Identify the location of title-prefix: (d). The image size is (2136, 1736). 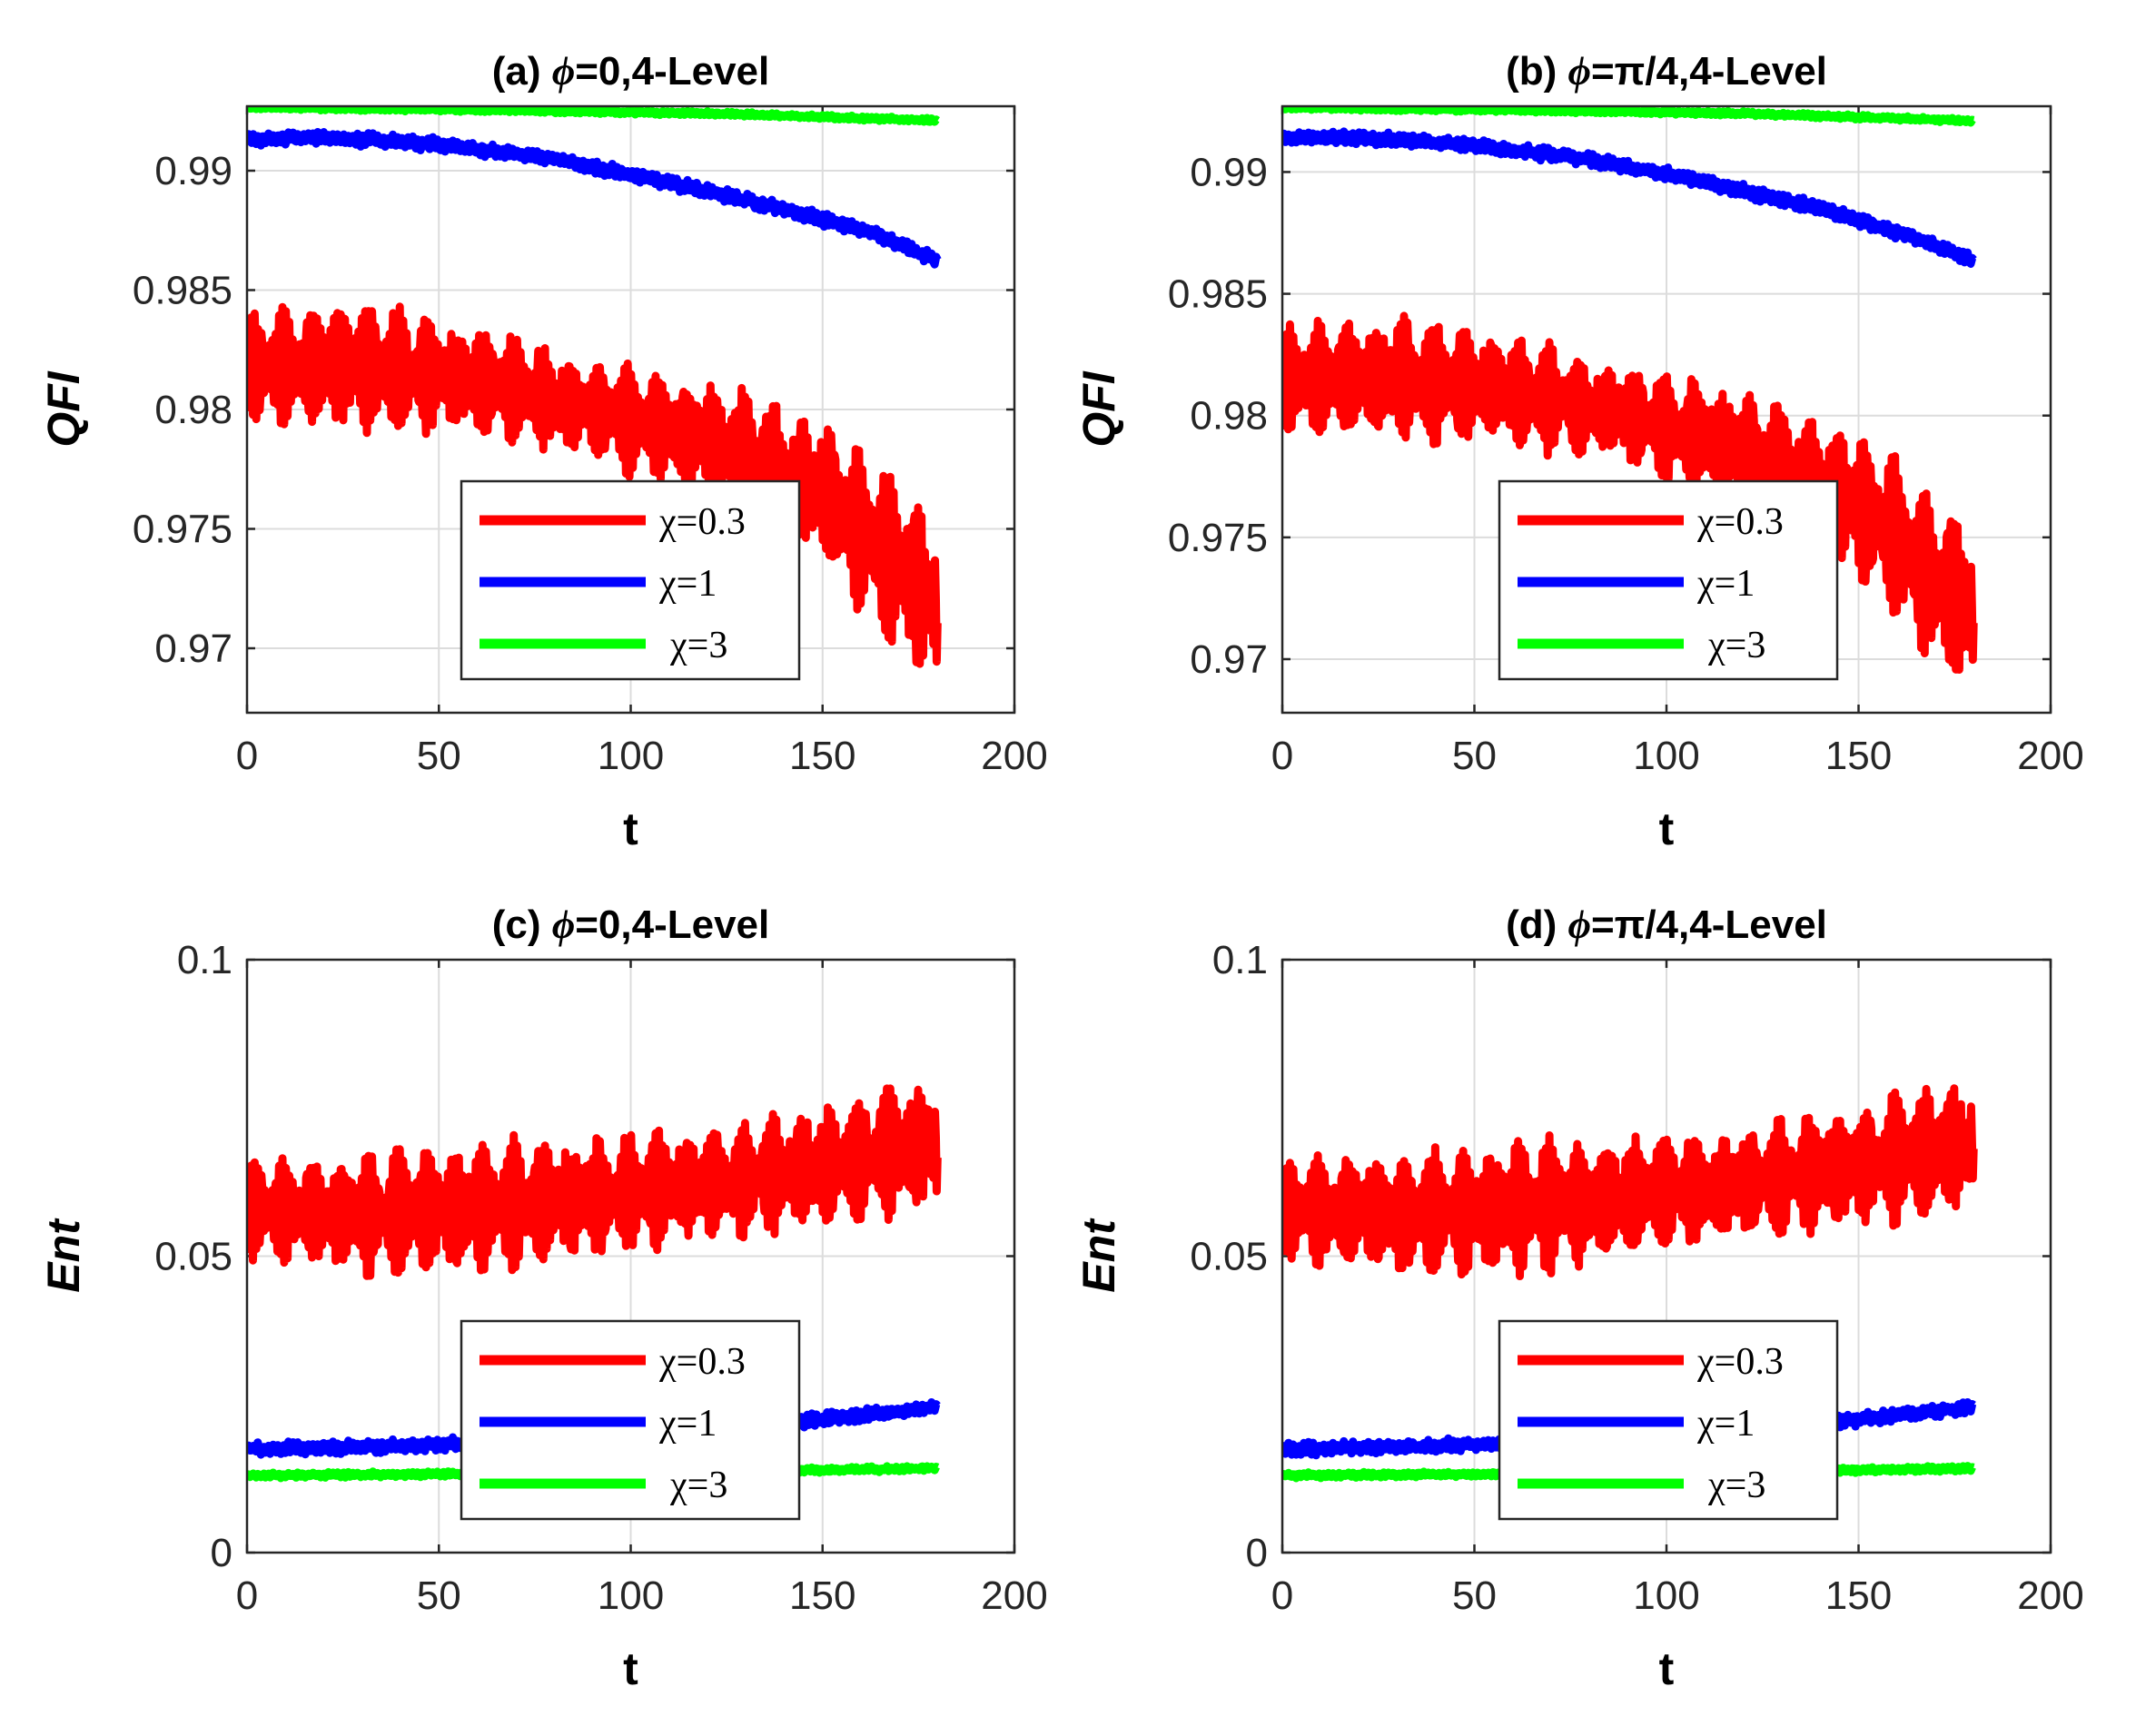
(1536, 925).